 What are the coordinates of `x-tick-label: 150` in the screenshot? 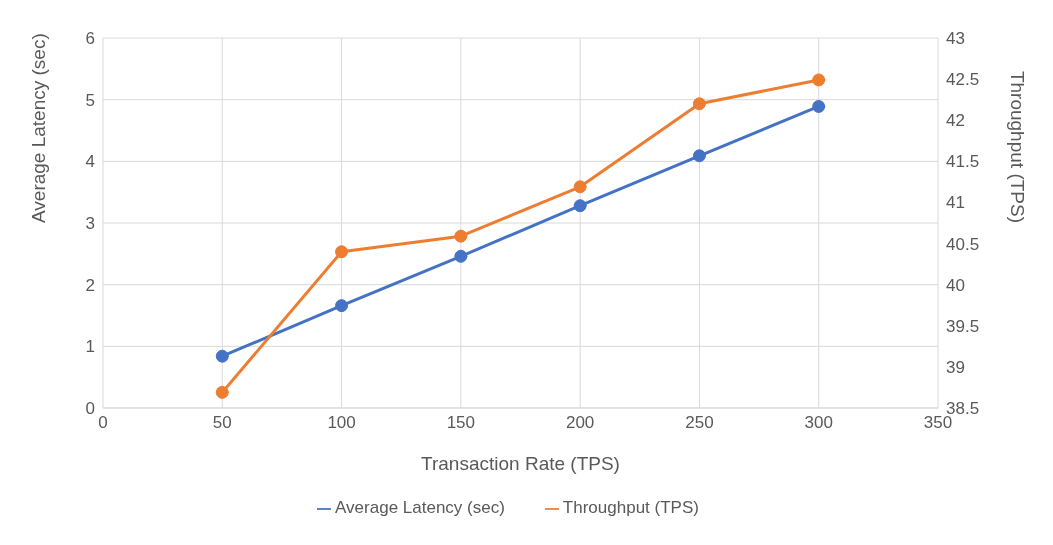 It's located at (461, 423).